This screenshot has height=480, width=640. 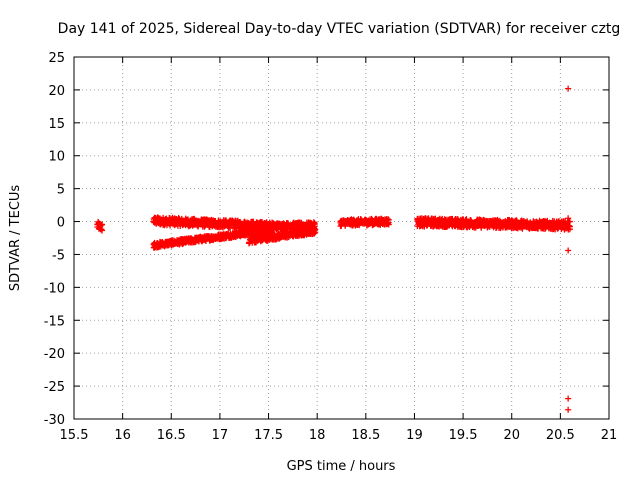 I want to click on y-tick-label: 5, so click(x=61, y=190).